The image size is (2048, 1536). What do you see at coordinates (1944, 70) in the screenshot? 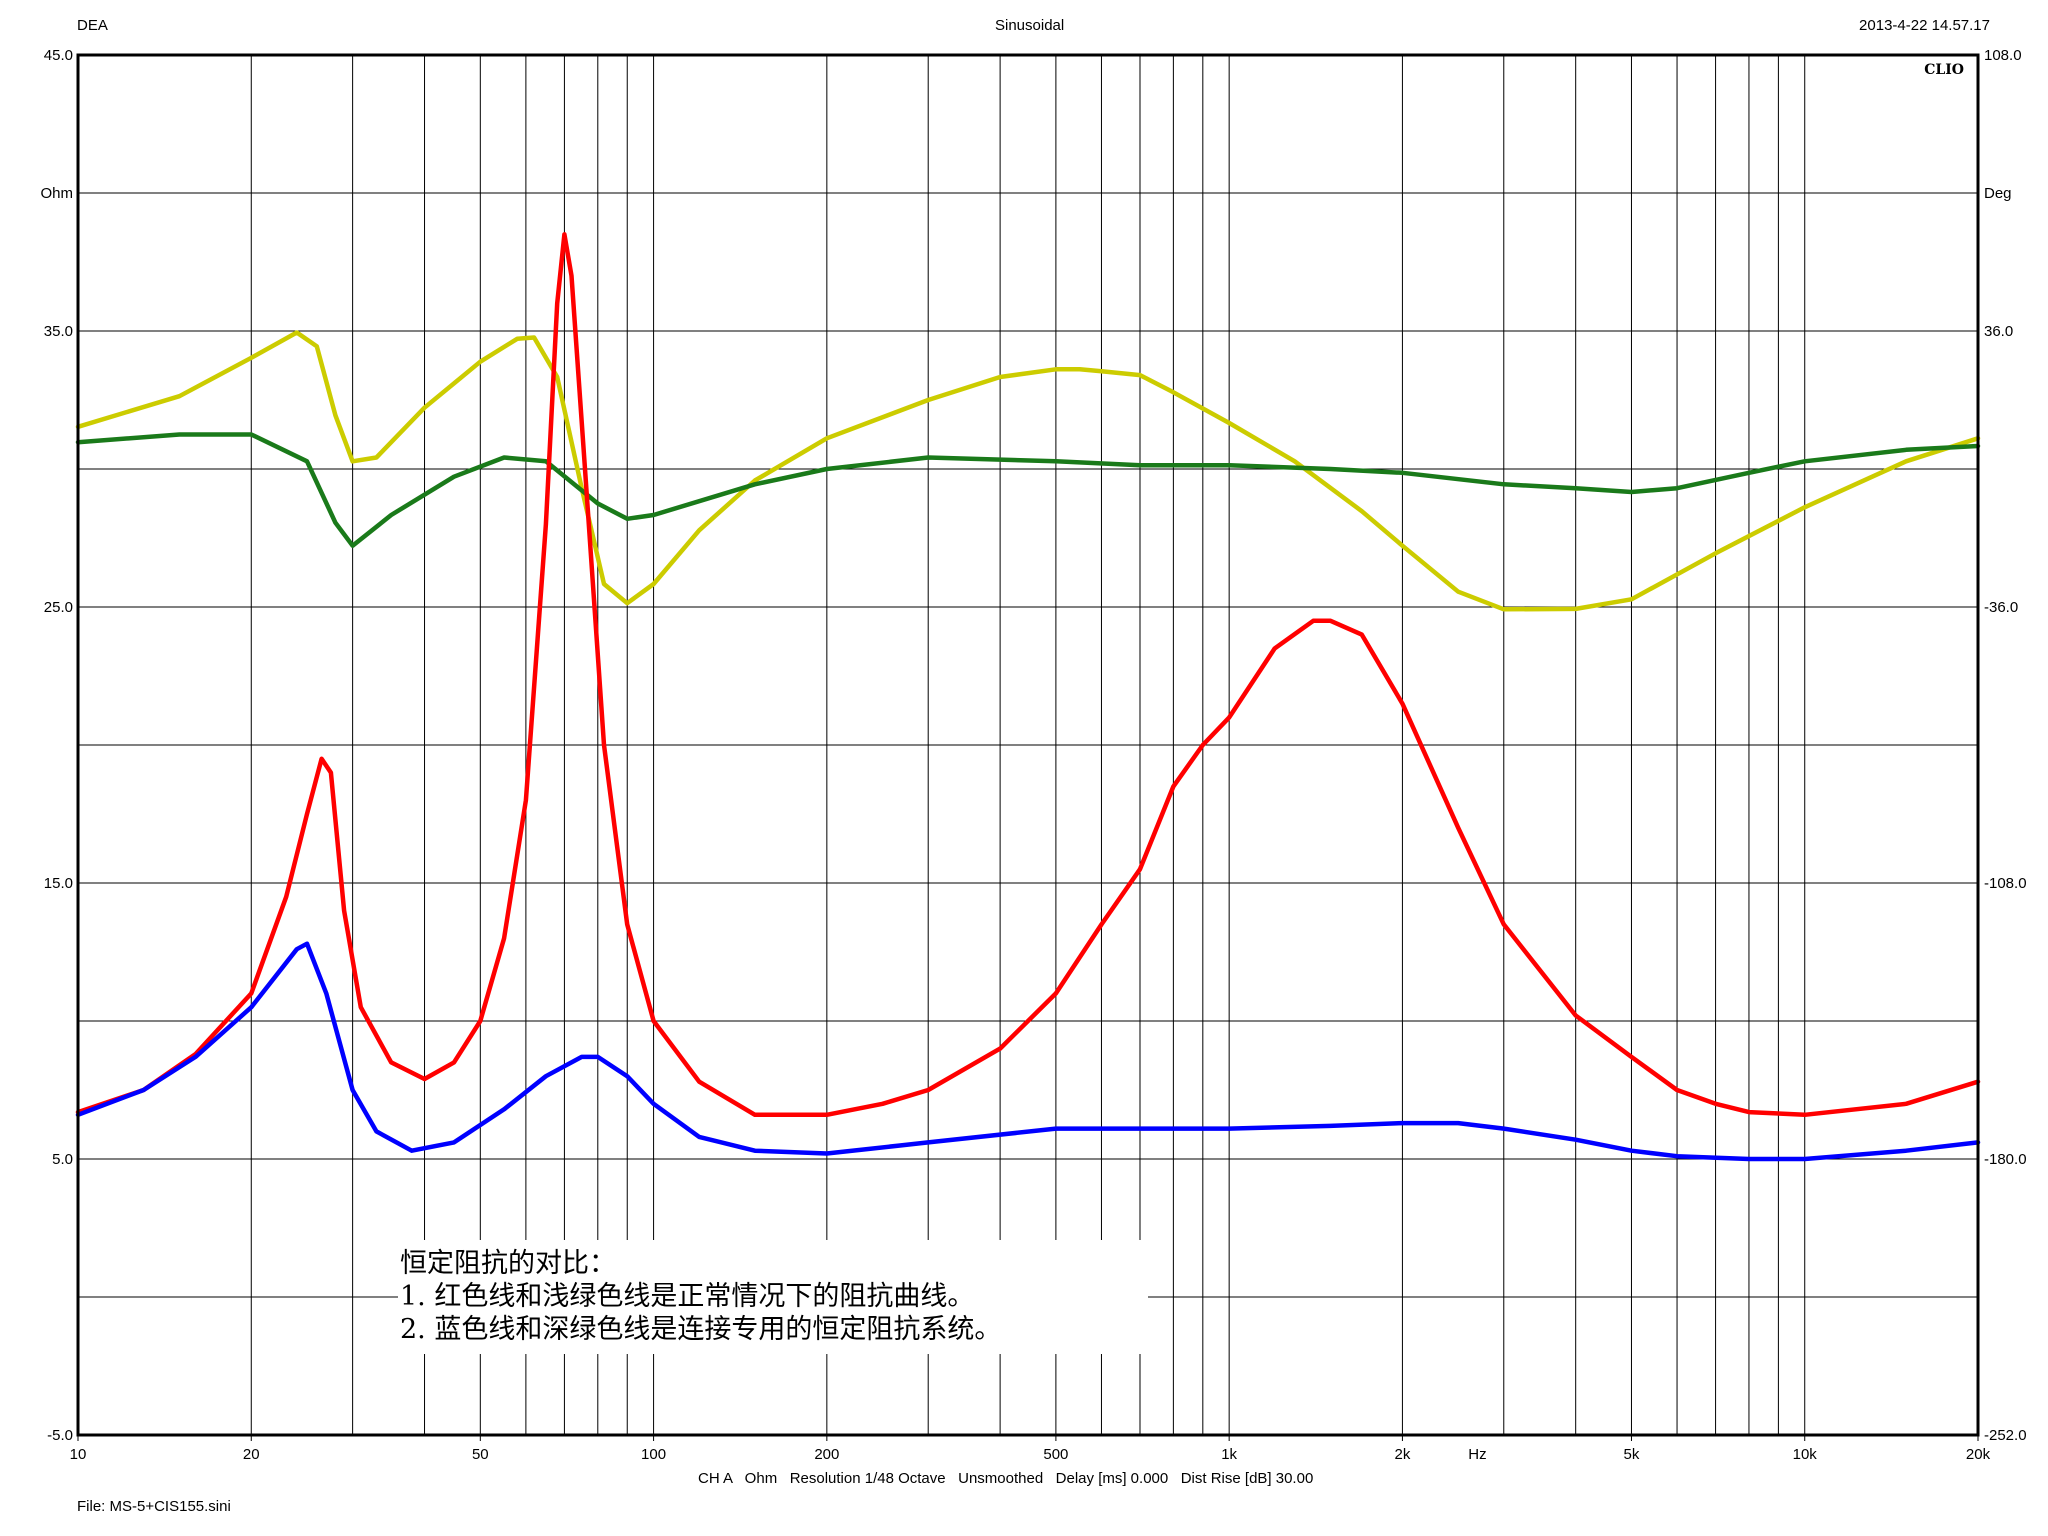
I see `clio-brand: CLIO` at bounding box center [1944, 70].